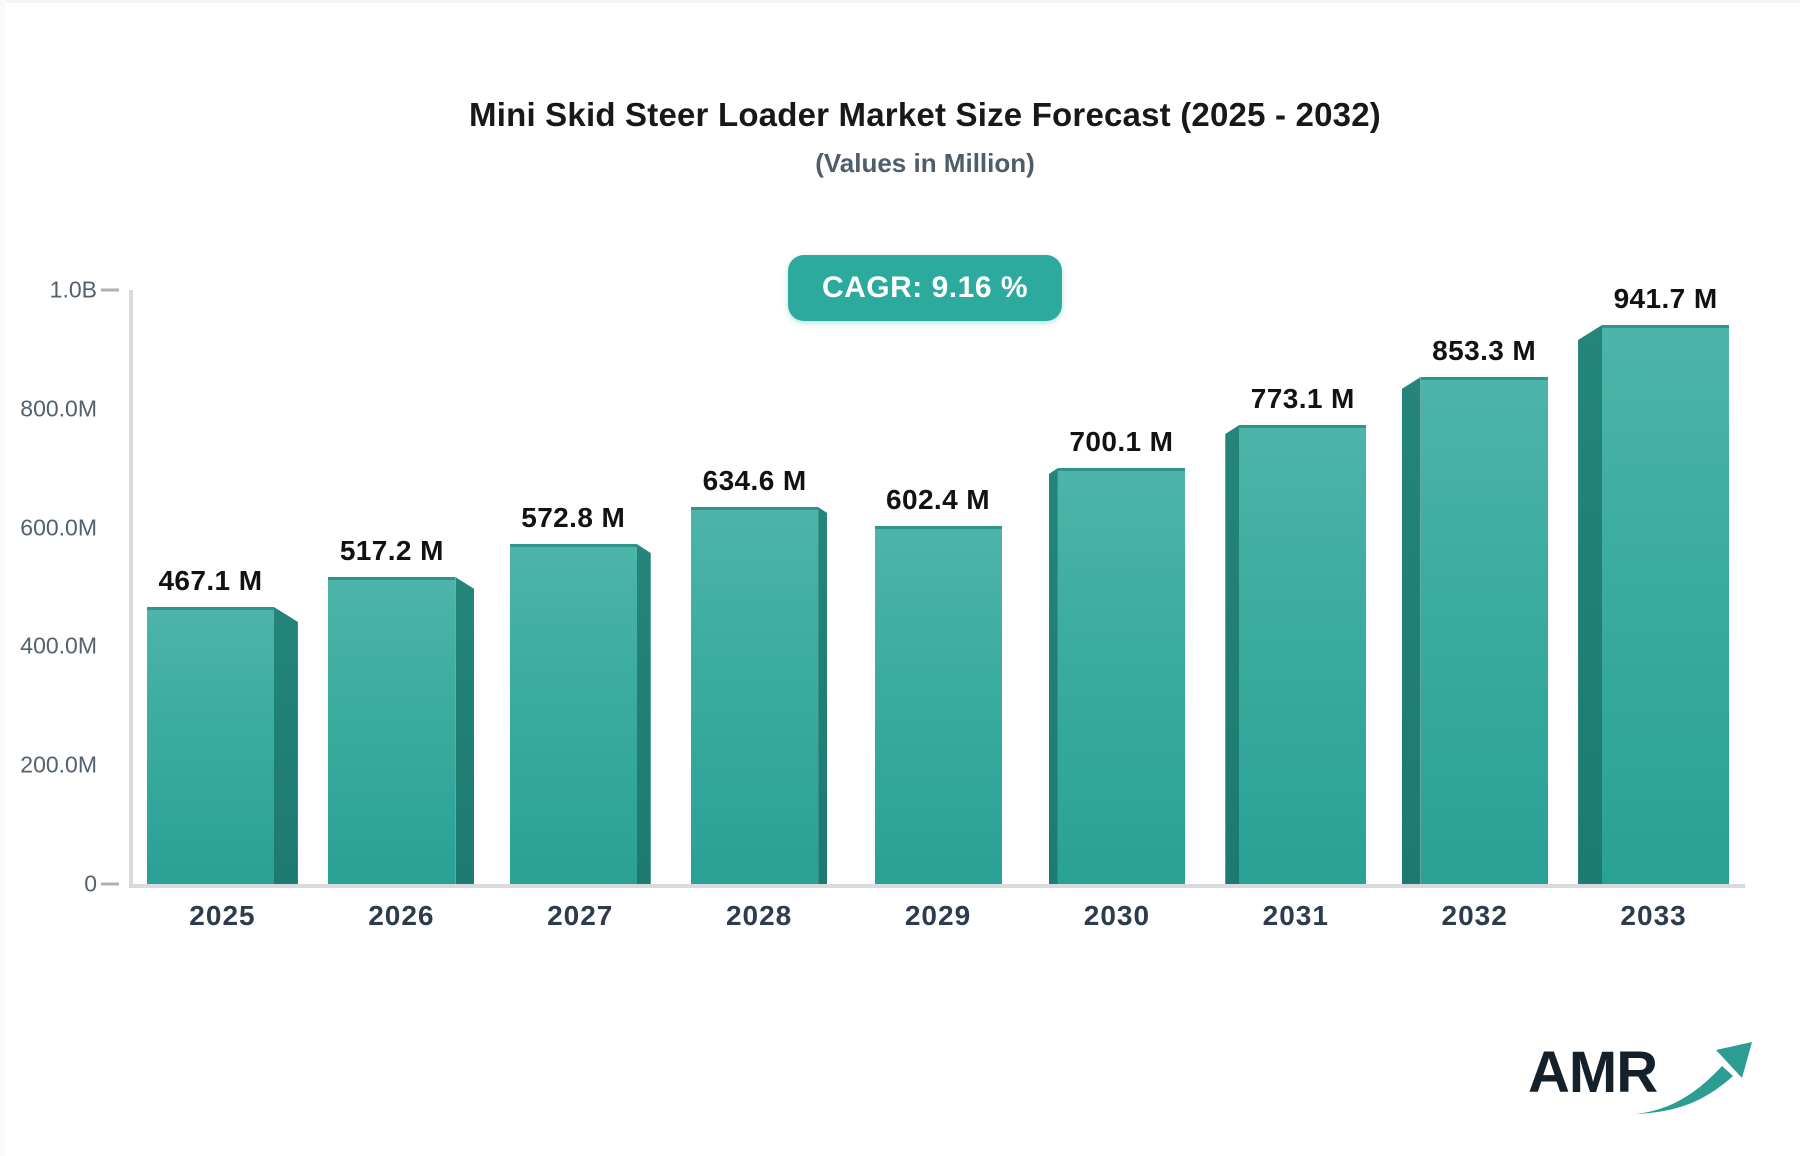  I want to click on x-axis-label-2028: 2028, so click(759, 915).